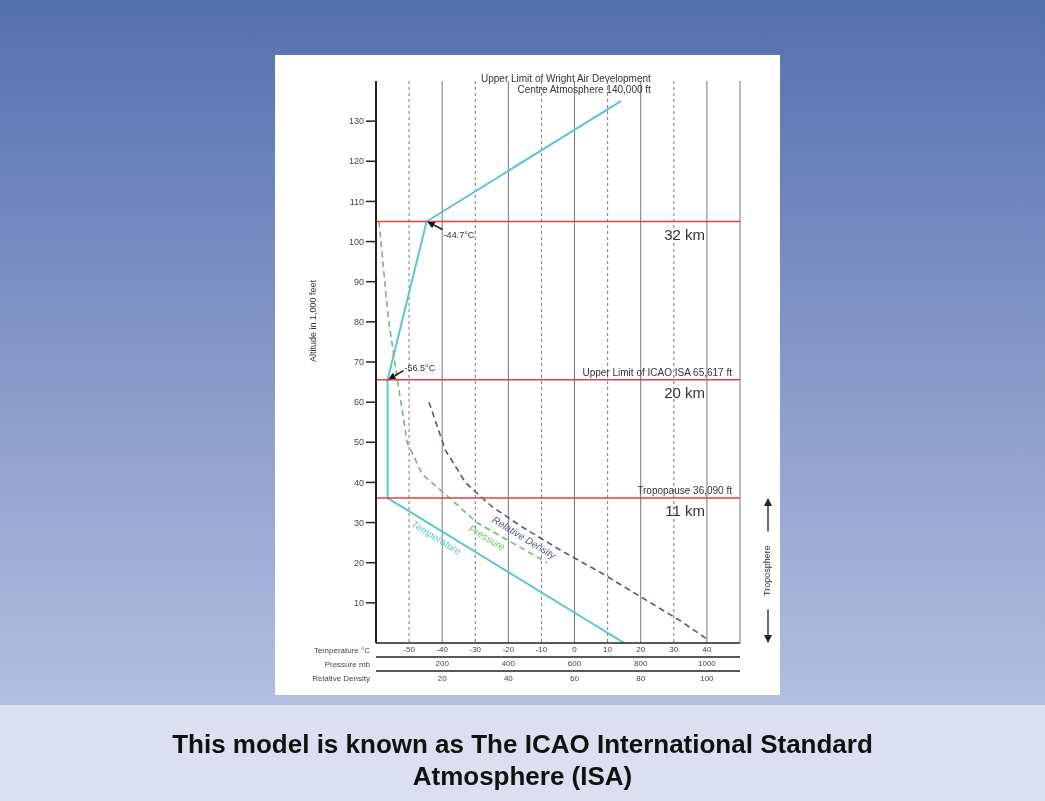  I want to click on x-tick-label: -50, so click(409, 649).